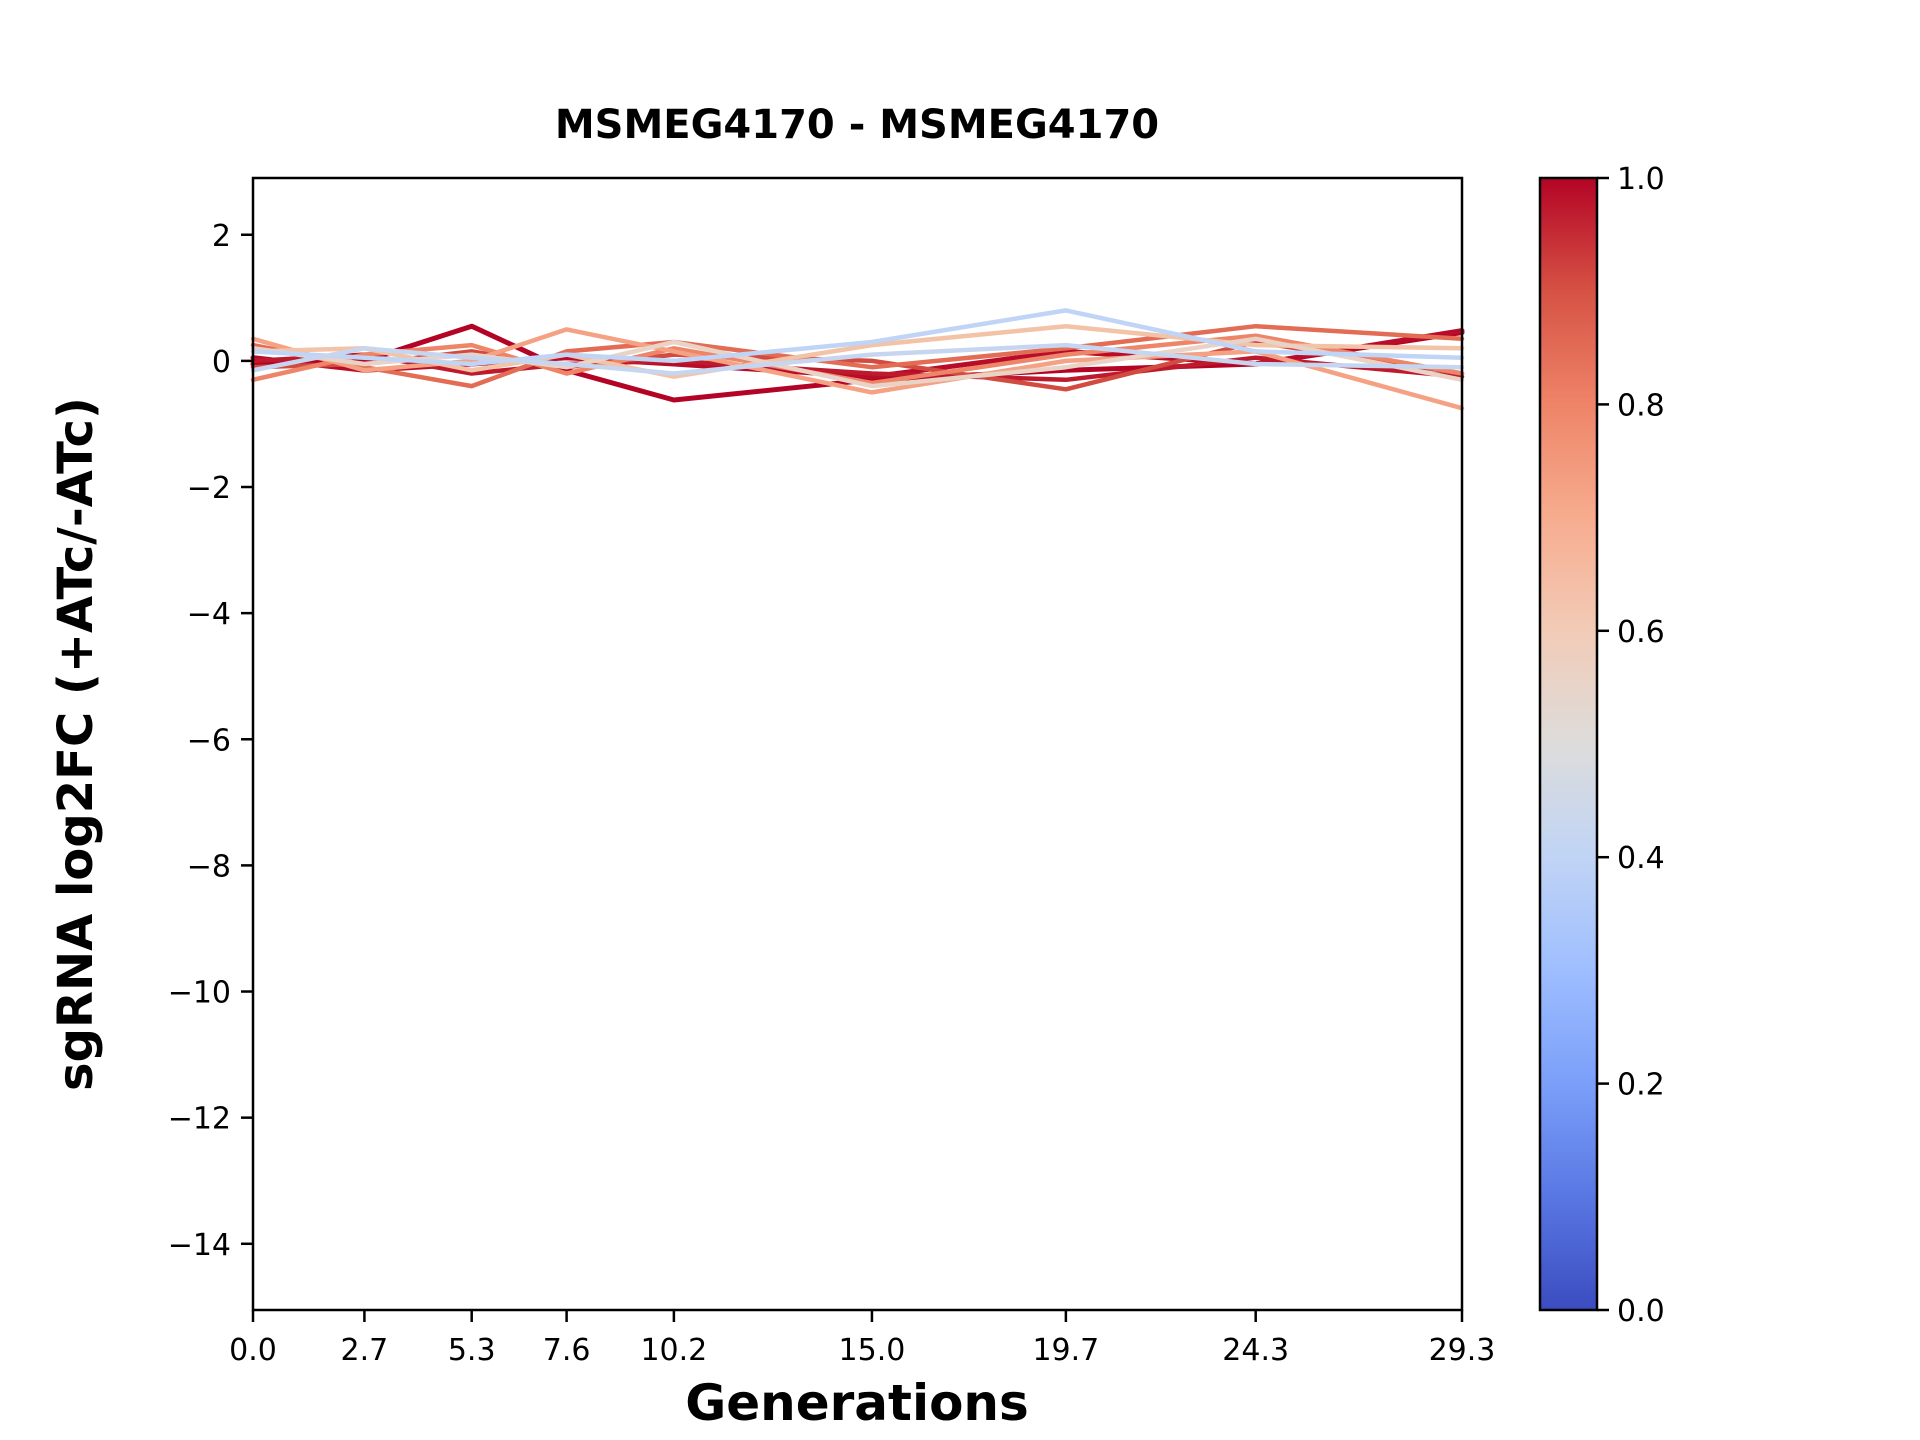  I want to click on x-tick-label: 2.7, so click(365, 1350).